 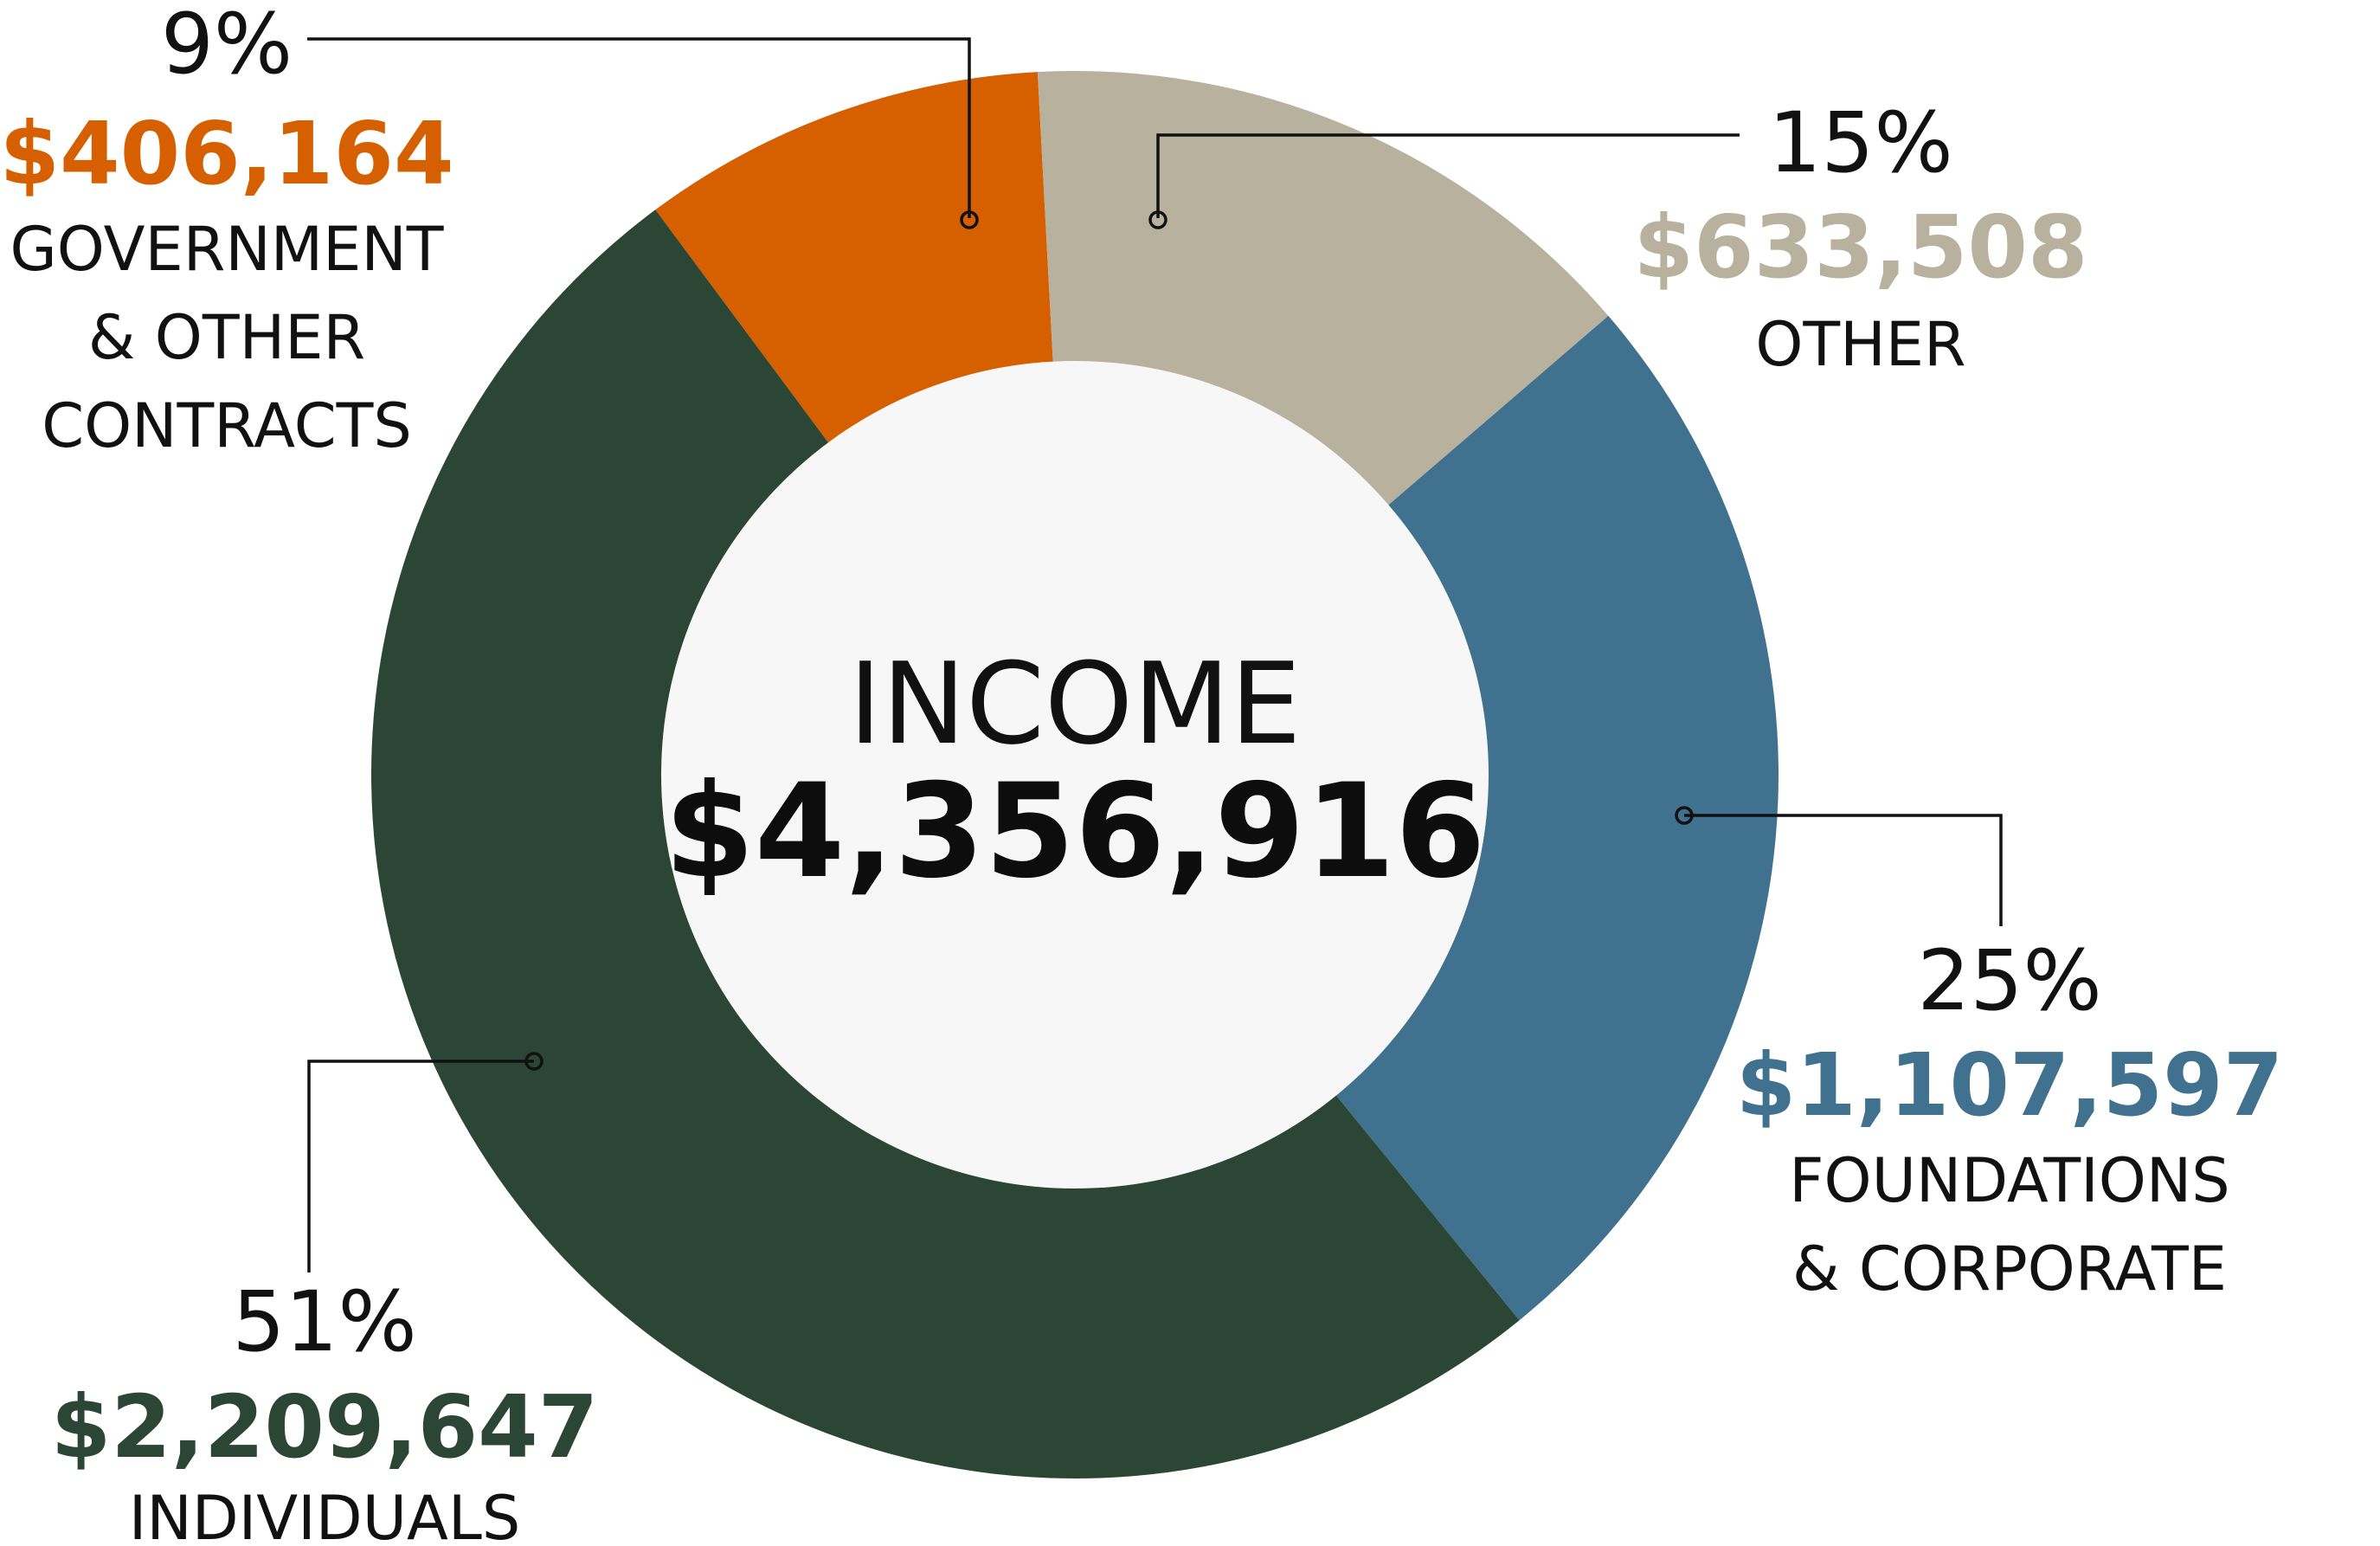 I want to click on category-label-government-line-3: CONTRACTS, so click(x=227, y=425).